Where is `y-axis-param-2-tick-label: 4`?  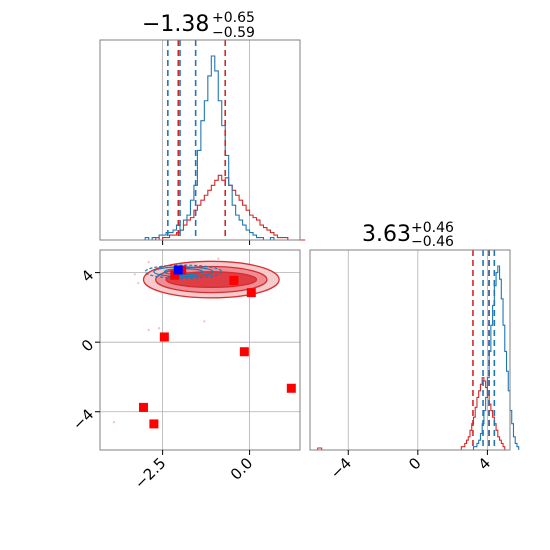
y-axis-param-2-tick-label: 4 is located at coordinates (87, 275).